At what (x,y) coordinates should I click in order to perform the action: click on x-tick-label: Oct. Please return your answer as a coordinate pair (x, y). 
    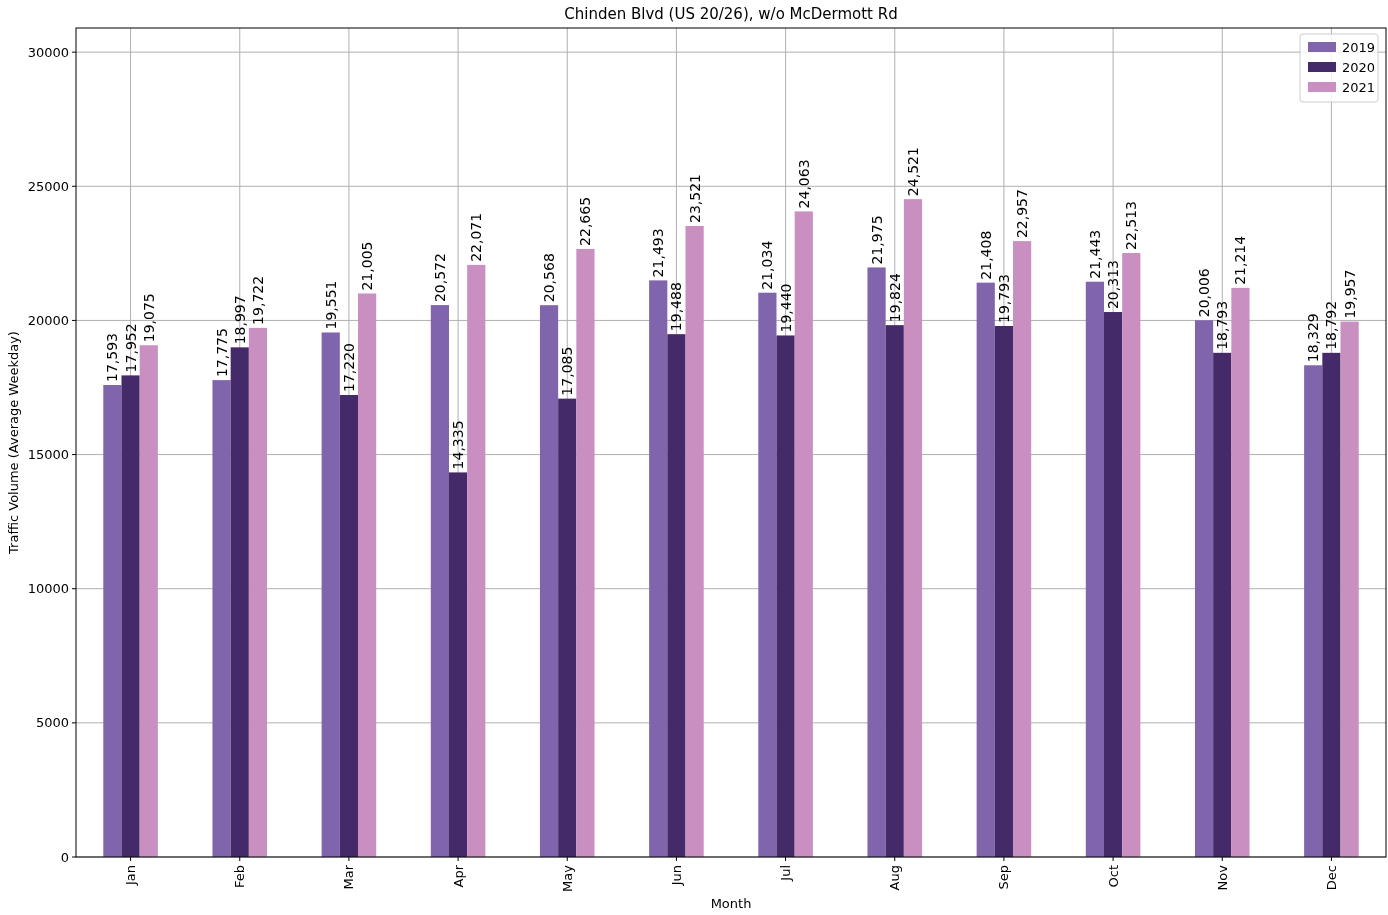
    Looking at the image, I should click on (1113, 876).